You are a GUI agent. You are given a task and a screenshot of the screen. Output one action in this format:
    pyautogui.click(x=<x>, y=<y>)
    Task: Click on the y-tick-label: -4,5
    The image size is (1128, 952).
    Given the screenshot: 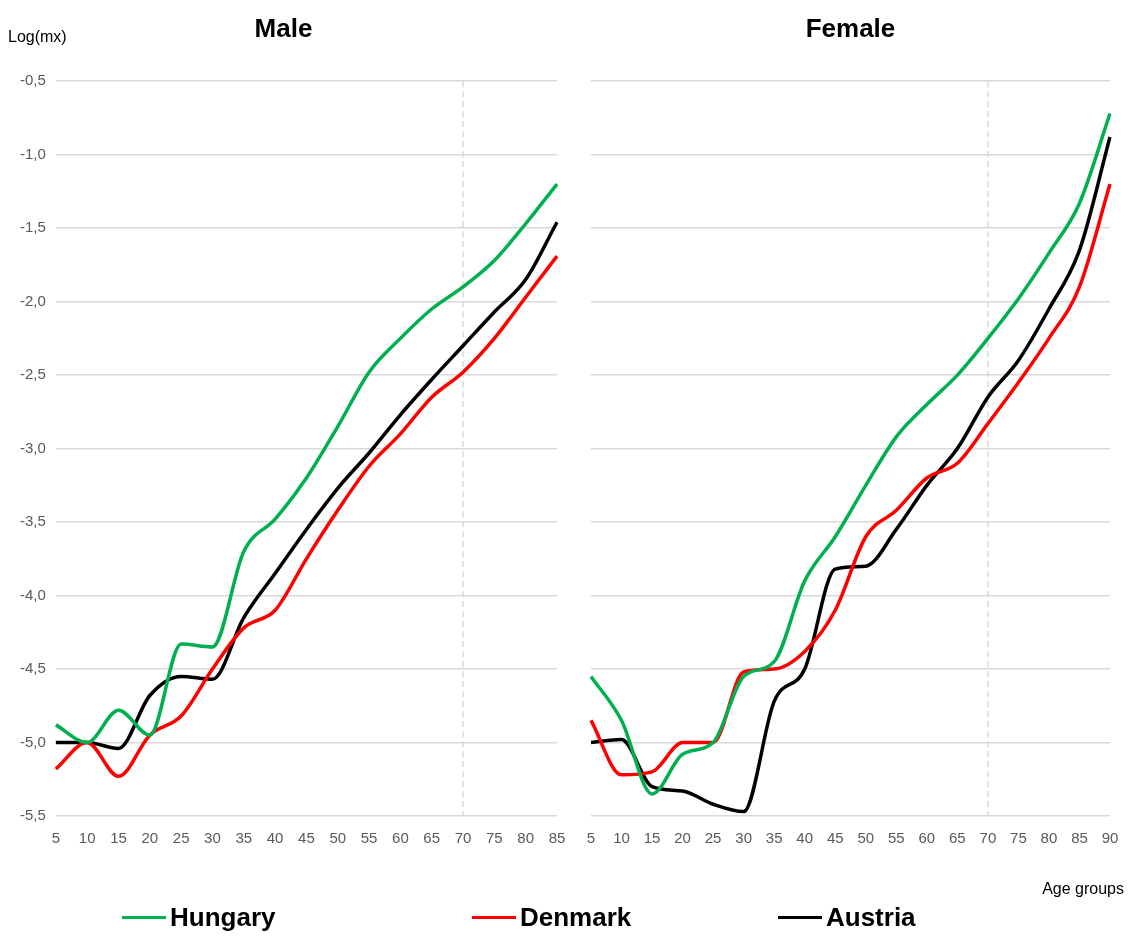 What is the action you would take?
    pyautogui.click(x=32, y=668)
    